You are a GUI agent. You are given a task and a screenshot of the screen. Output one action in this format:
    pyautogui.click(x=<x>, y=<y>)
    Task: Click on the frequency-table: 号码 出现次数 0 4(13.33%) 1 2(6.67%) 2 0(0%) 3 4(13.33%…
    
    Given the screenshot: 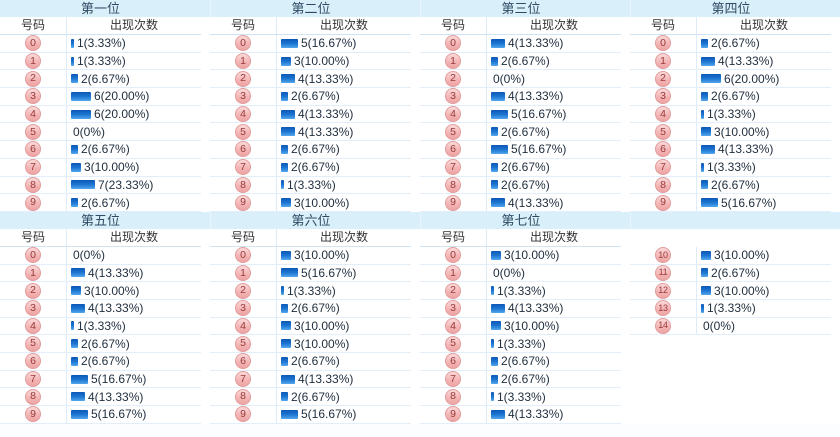 What is the action you would take?
    pyautogui.click(x=520, y=114)
    